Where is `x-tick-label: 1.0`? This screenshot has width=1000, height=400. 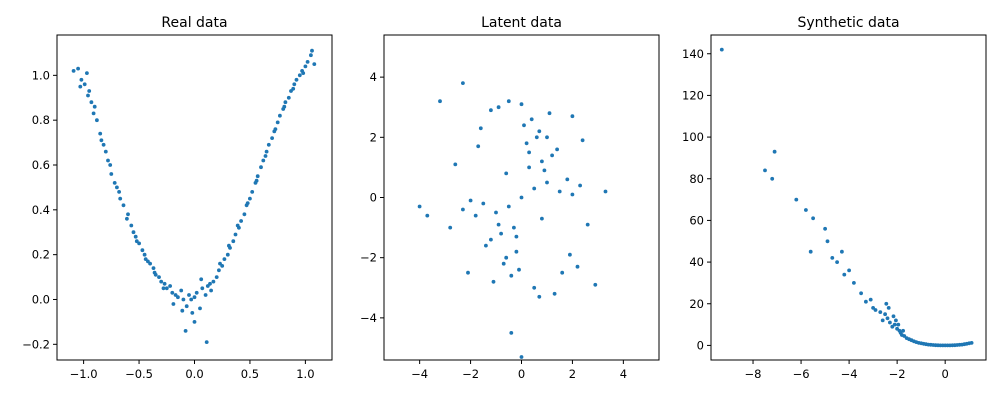 x-tick-label: 1.0 is located at coordinates (305, 374).